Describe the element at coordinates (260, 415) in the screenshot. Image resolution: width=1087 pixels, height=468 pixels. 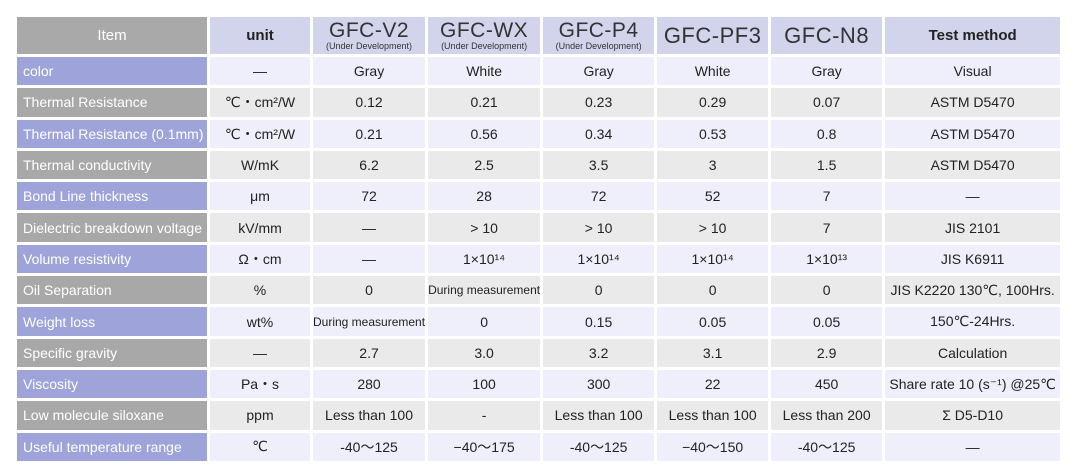
I see `unit-cell: ppm` at that location.